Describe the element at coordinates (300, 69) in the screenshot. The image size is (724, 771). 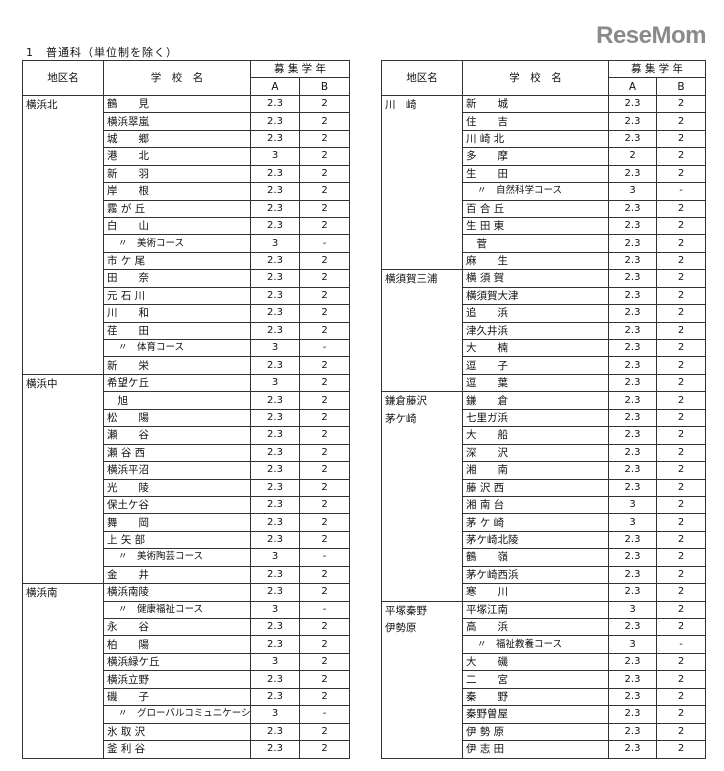
I see `header-years: 募 集 学 年` at that location.